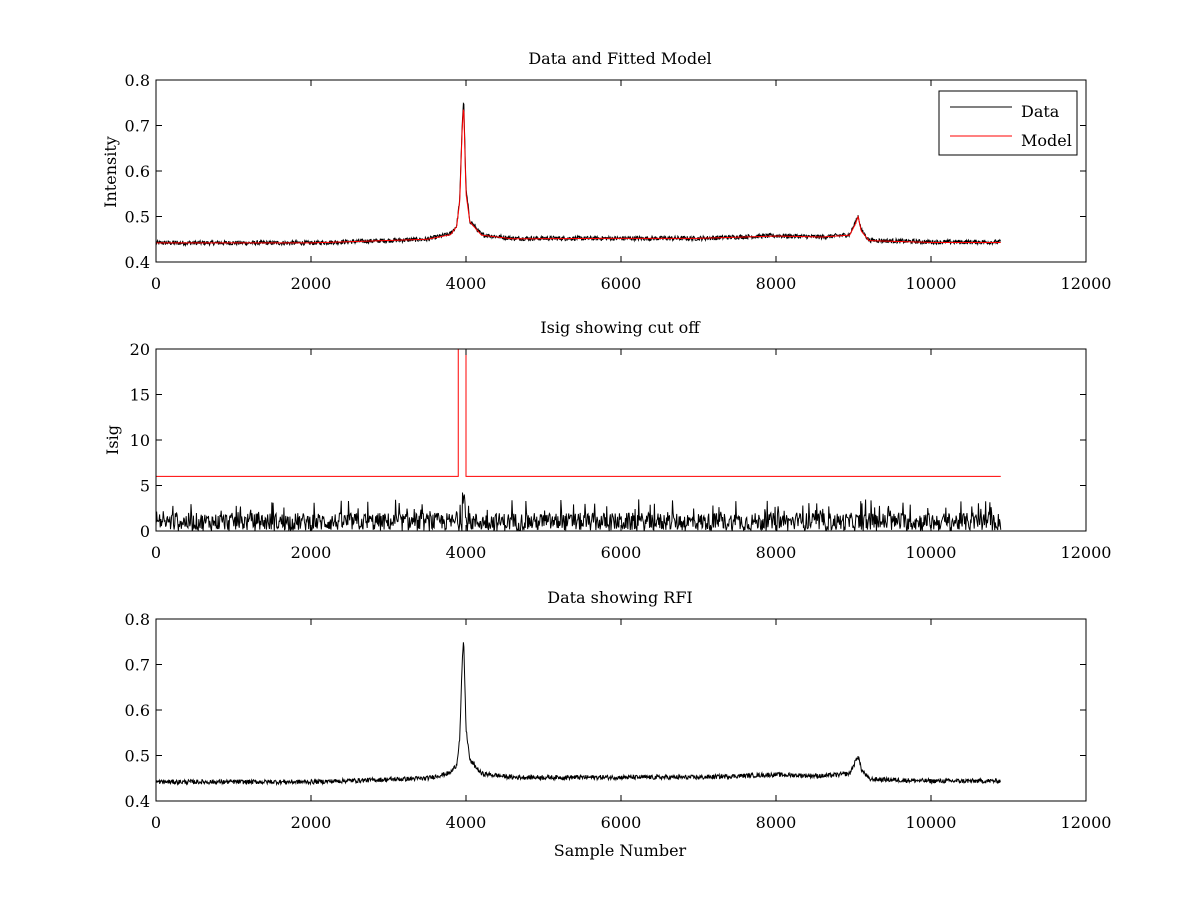  I want to click on panel-2-plot-area, so click(579, 440).